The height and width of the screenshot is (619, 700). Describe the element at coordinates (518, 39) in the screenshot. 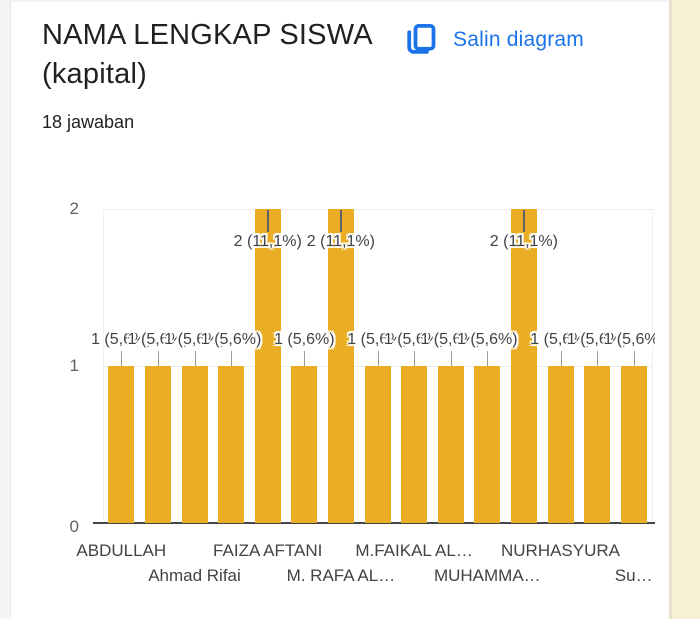

I see `copy-chart-label: Salin diagram` at that location.